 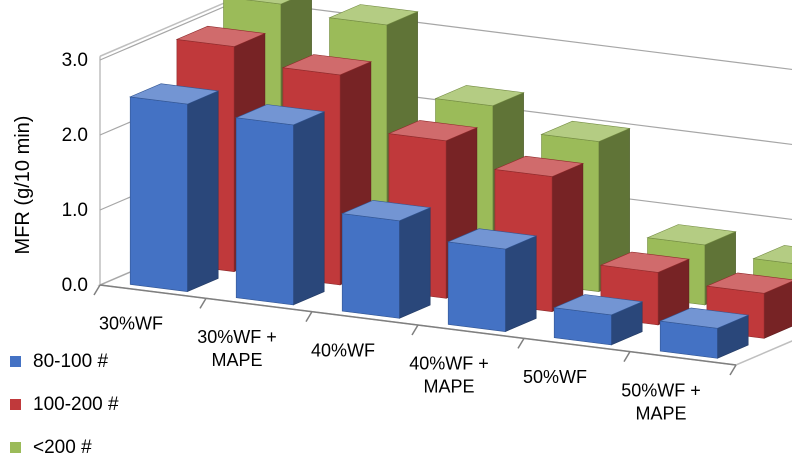 I want to click on x-tick-label: 40%WF +MAPE, so click(x=449, y=375).